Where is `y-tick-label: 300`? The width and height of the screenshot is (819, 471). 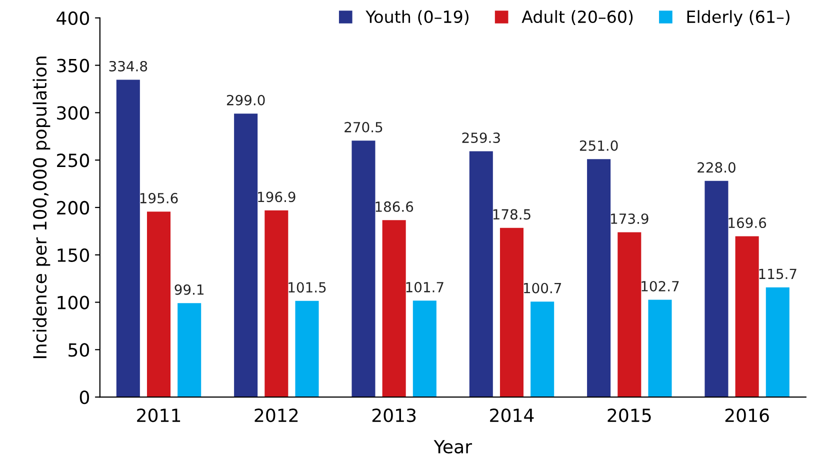 y-tick-label: 300 is located at coordinates (73, 113).